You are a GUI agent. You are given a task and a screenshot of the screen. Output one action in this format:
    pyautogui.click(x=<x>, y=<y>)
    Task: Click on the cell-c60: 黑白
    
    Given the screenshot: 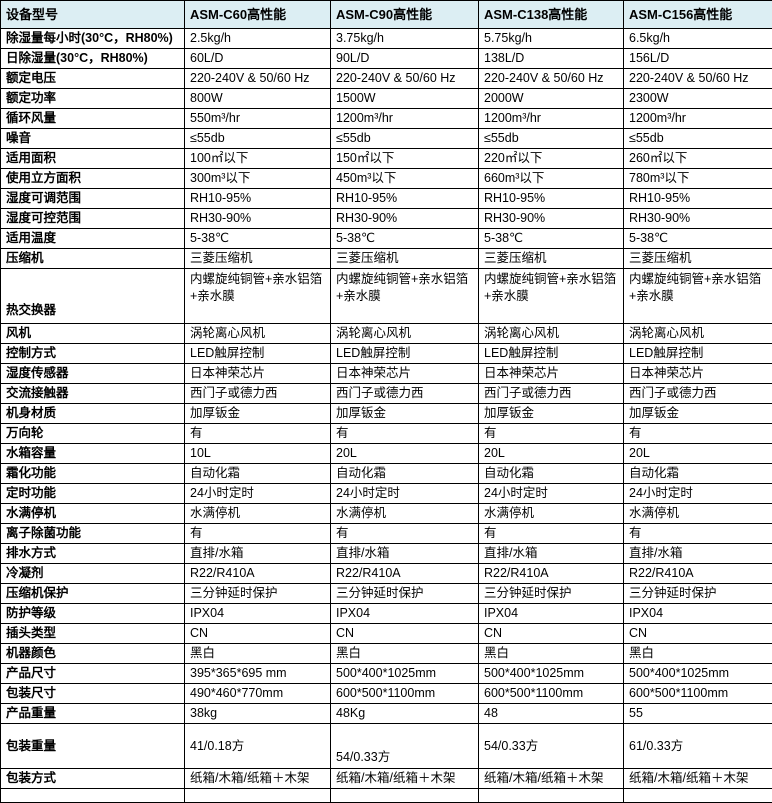 What is the action you would take?
    pyautogui.click(x=258, y=654)
    